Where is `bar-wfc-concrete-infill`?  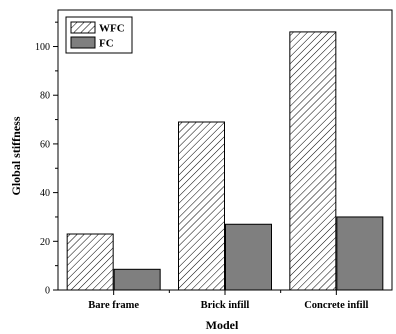 bar-wfc-concrete-infill is located at coordinates (313, 161).